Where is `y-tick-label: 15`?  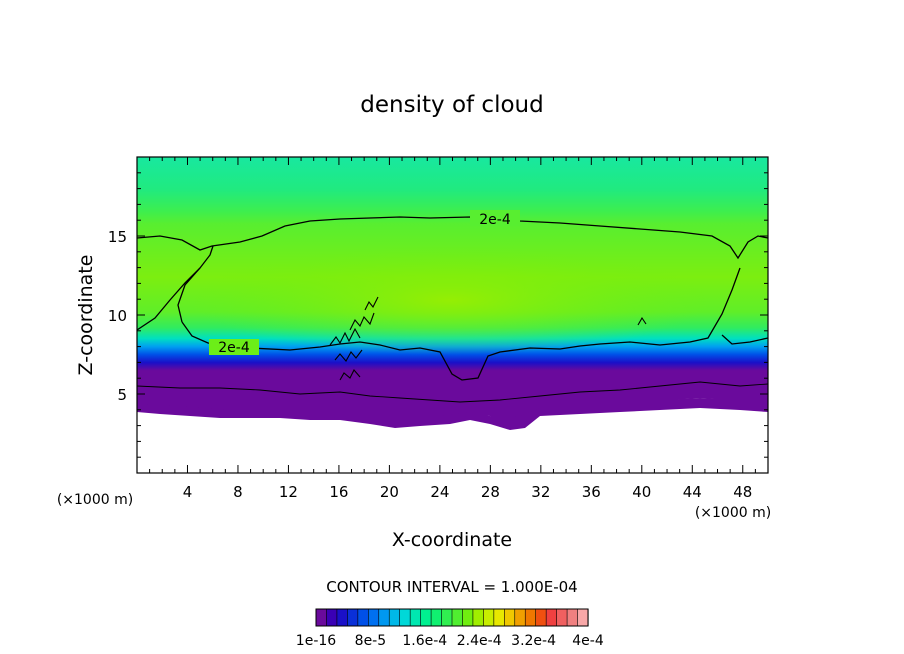 y-tick-label: 15 is located at coordinates (117, 237).